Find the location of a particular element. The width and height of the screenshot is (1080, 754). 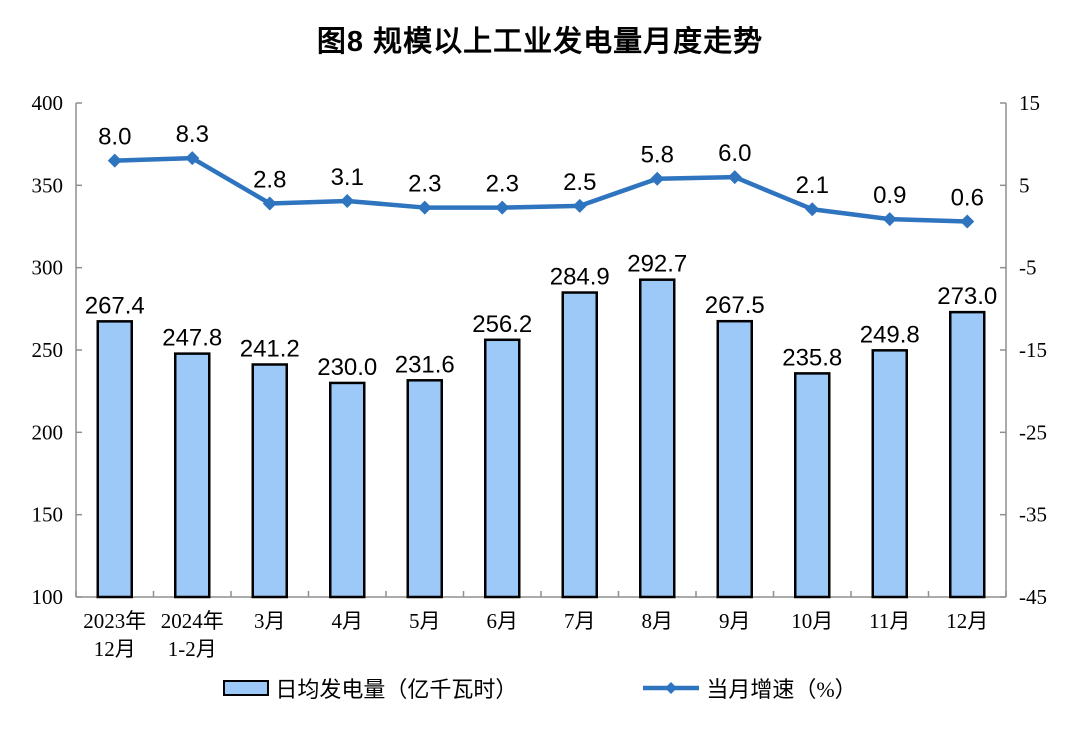

y-axis-left-label: 150 is located at coordinates (48, 515).